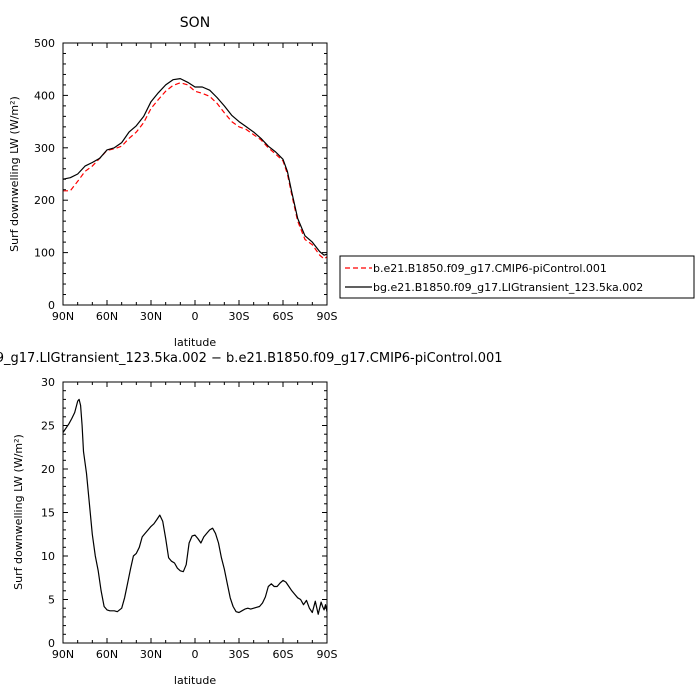 Image resolution: width=700 pixels, height=700 pixels. What do you see at coordinates (195, 23) in the screenshot?
I see `chart-title: SON` at bounding box center [195, 23].